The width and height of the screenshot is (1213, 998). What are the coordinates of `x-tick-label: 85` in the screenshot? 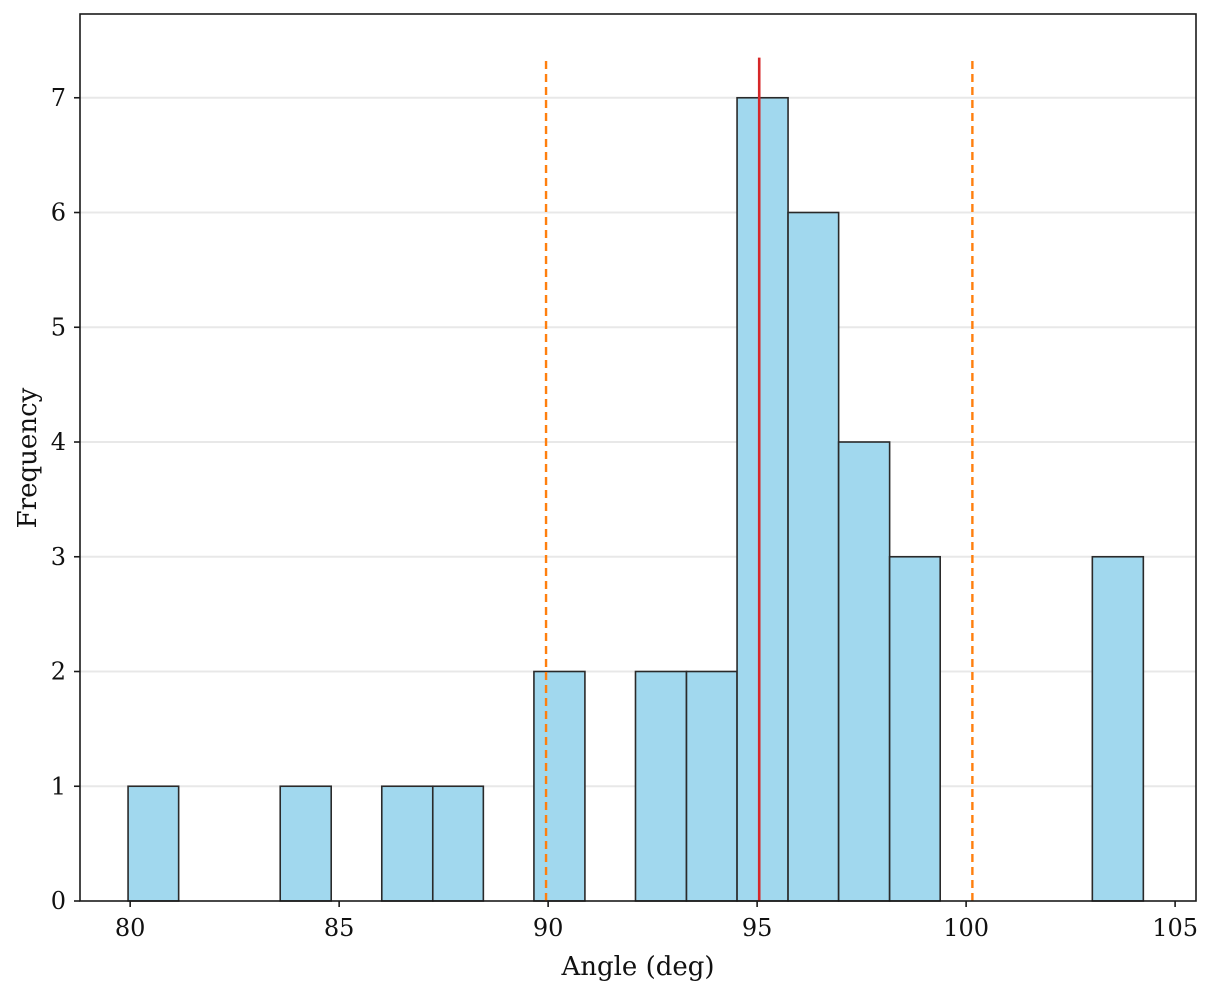 It's located at (339, 928).